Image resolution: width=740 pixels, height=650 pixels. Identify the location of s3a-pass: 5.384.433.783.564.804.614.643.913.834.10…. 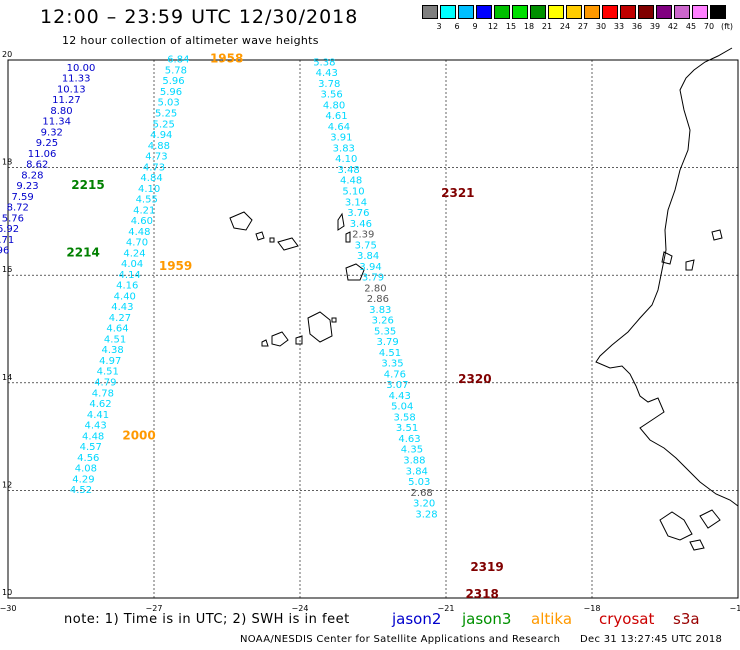
(375, 288).